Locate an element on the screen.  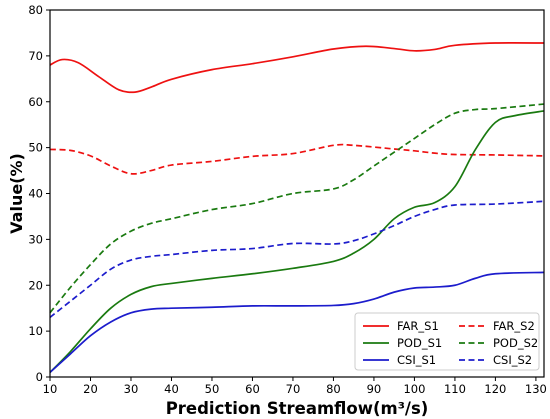
x-tick-label: 80 is located at coordinates (333, 389).